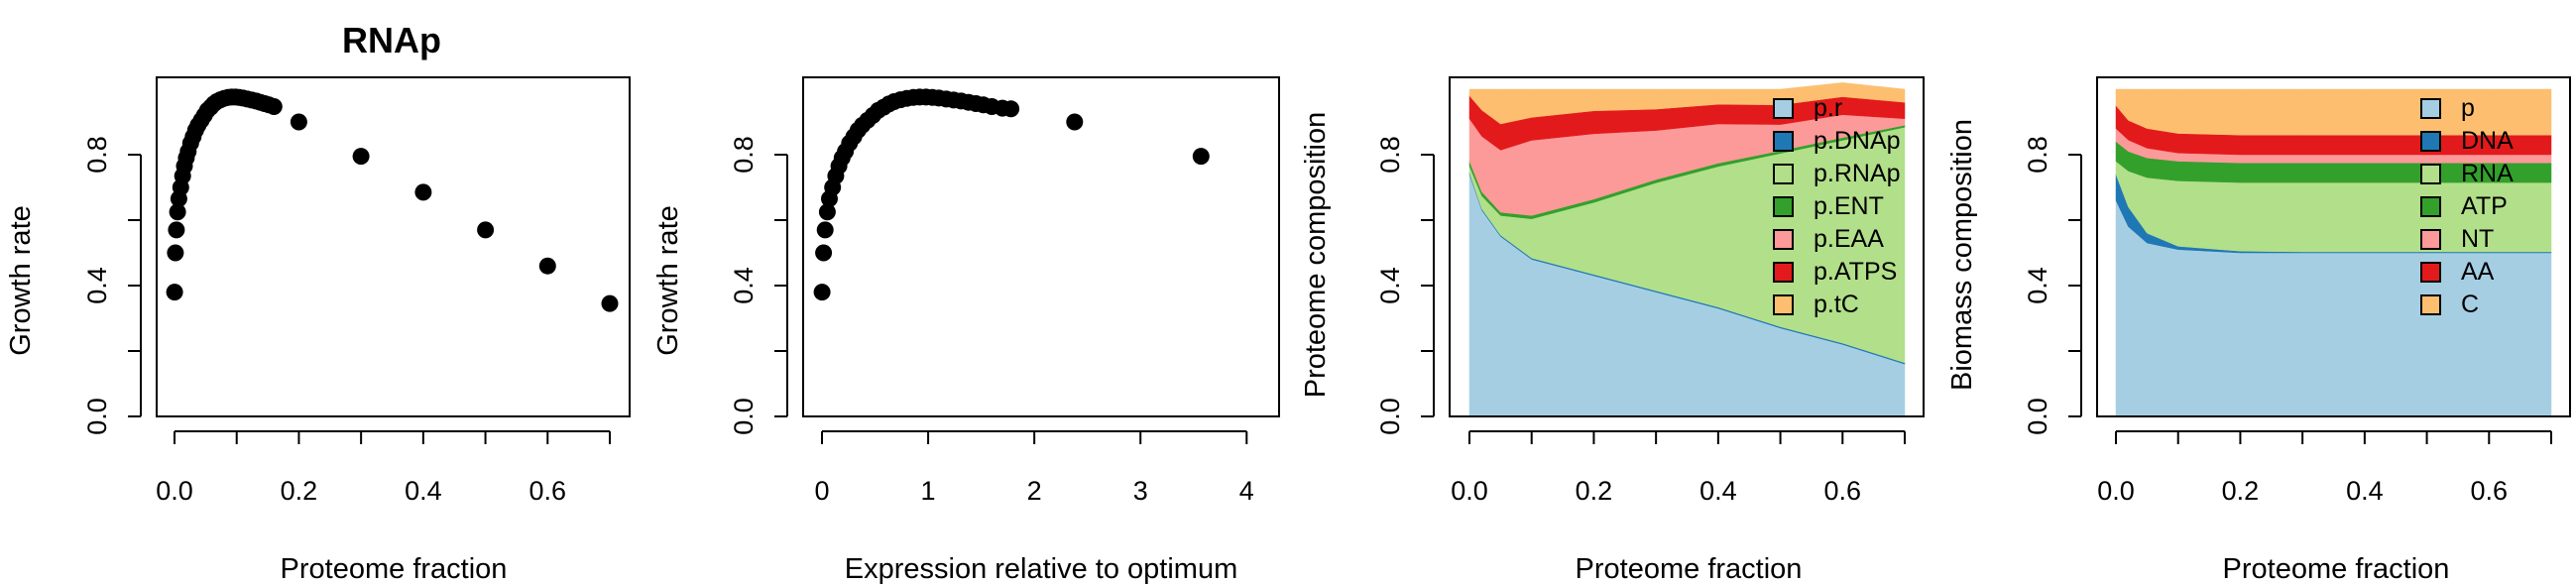  Describe the element at coordinates (2477, 239) in the screenshot. I see `legend-label: NT` at that location.